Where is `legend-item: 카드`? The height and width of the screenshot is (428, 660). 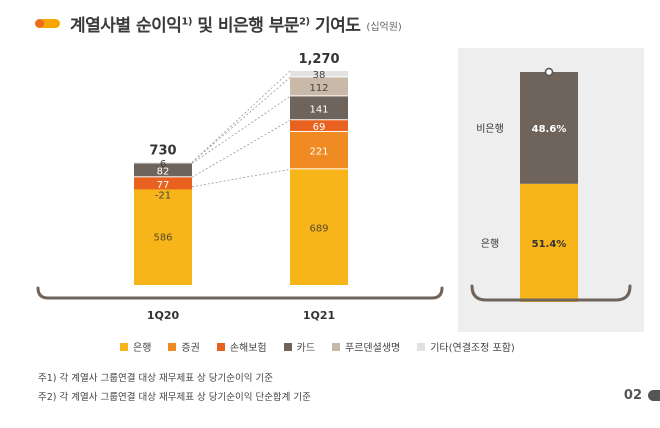 legend-item: 카드 is located at coordinates (299, 346).